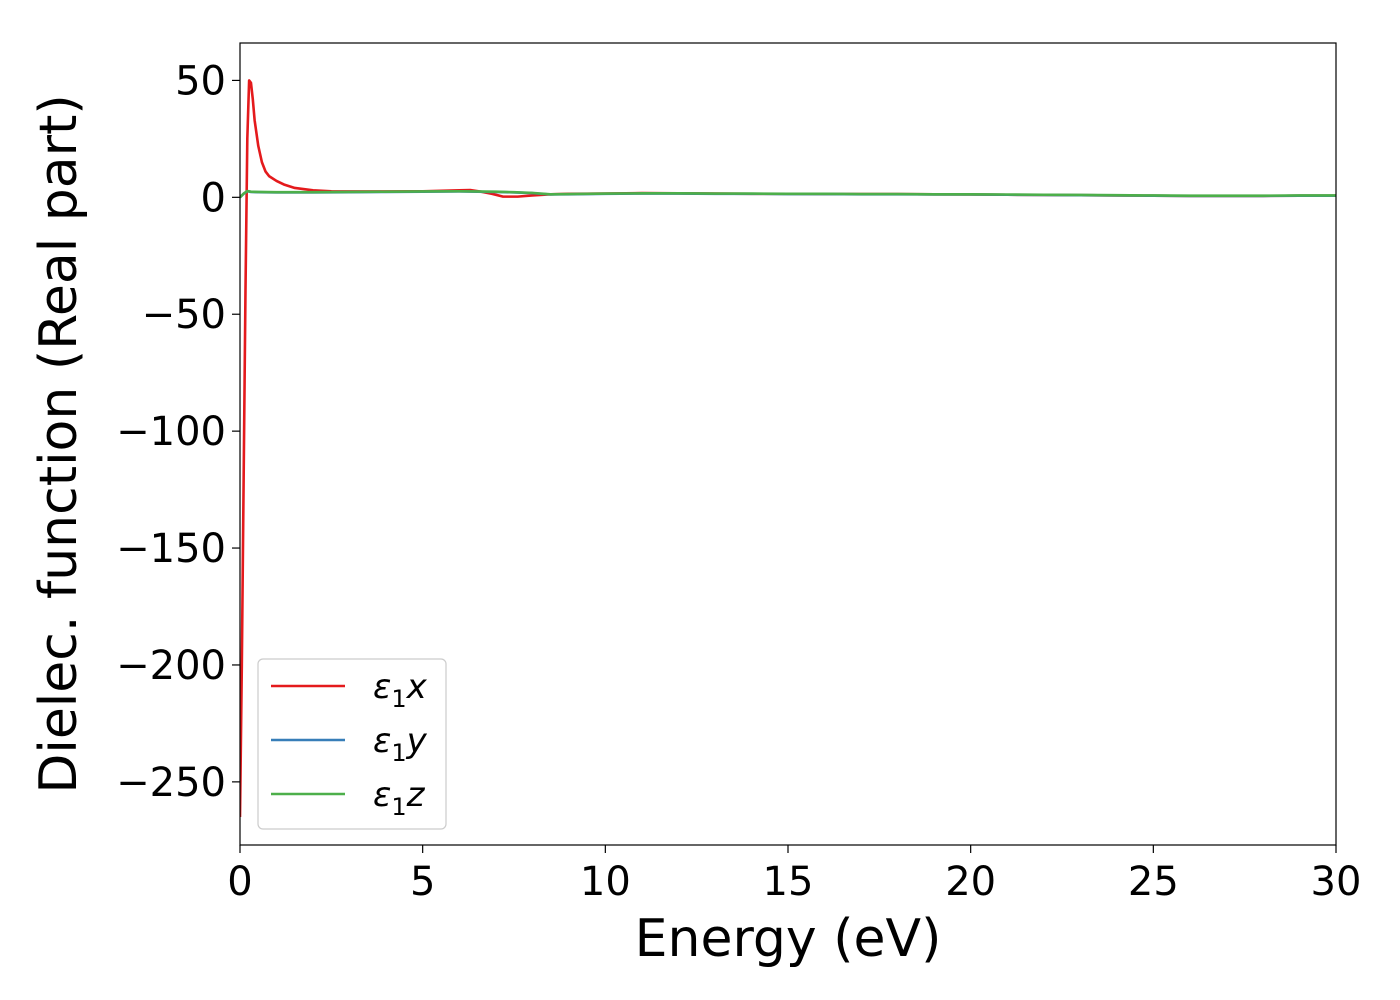 The image size is (1400, 1000). What do you see at coordinates (970, 882) in the screenshot?
I see `x-tick-label: 20` at bounding box center [970, 882].